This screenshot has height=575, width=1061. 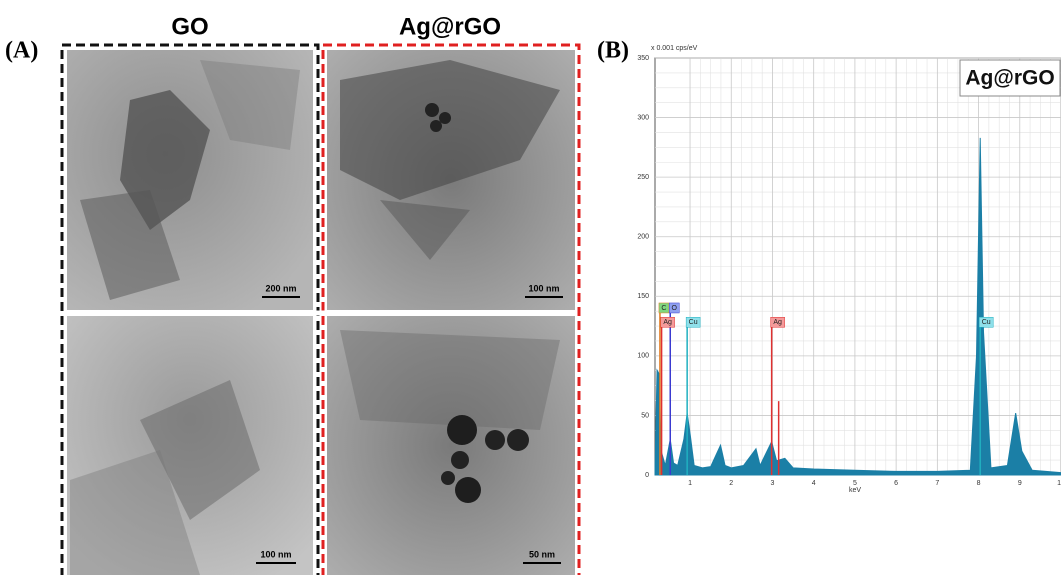 I want to click on y-unit: x 0.001 cps/eV, so click(x=674, y=48).